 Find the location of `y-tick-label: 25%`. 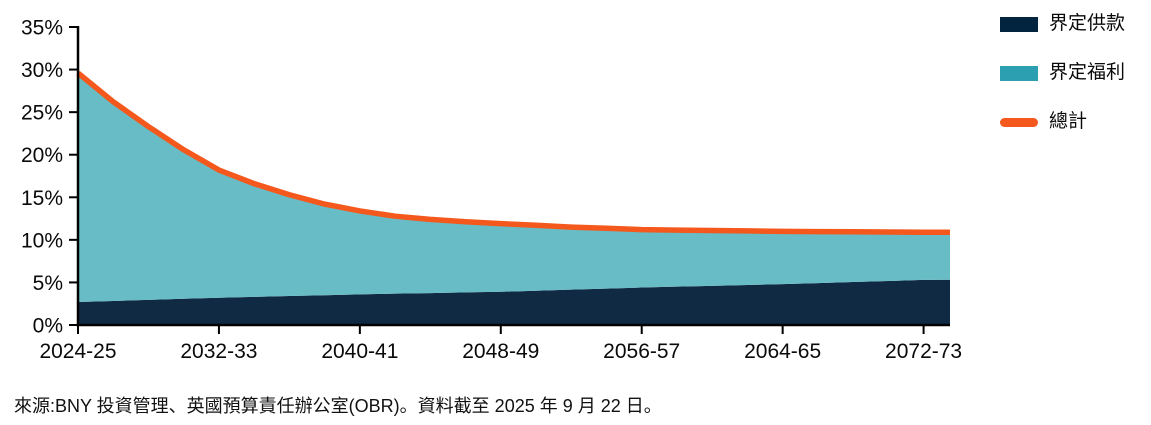

y-tick-label: 25% is located at coordinates (42, 113).